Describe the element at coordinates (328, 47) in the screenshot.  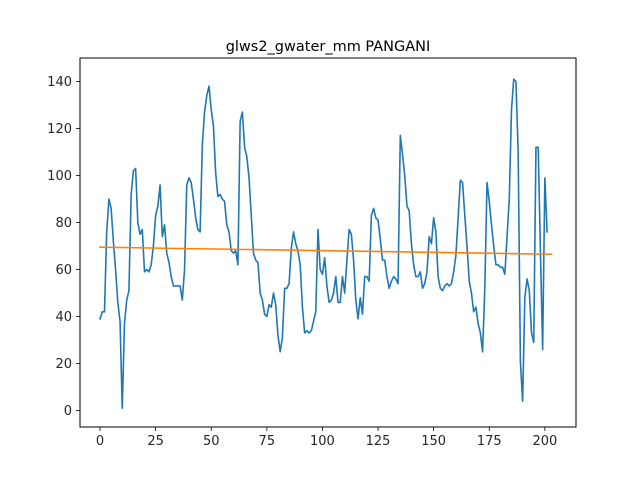
I see `chart-title: glws2_gwater_mm PANGANI` at that location.